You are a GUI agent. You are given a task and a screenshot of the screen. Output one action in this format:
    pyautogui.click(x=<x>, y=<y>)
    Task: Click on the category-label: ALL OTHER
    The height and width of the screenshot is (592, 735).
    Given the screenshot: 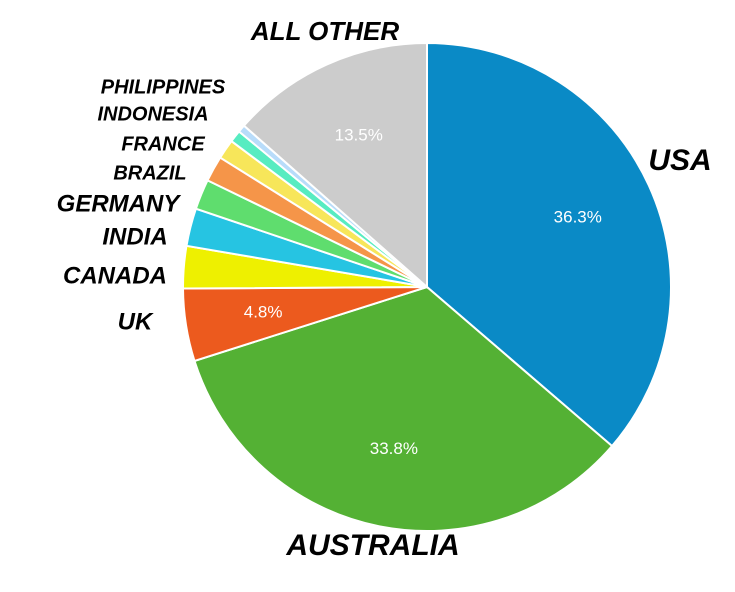 What is the action you would take?
    pyautogui.click(x=325, y=31)
    